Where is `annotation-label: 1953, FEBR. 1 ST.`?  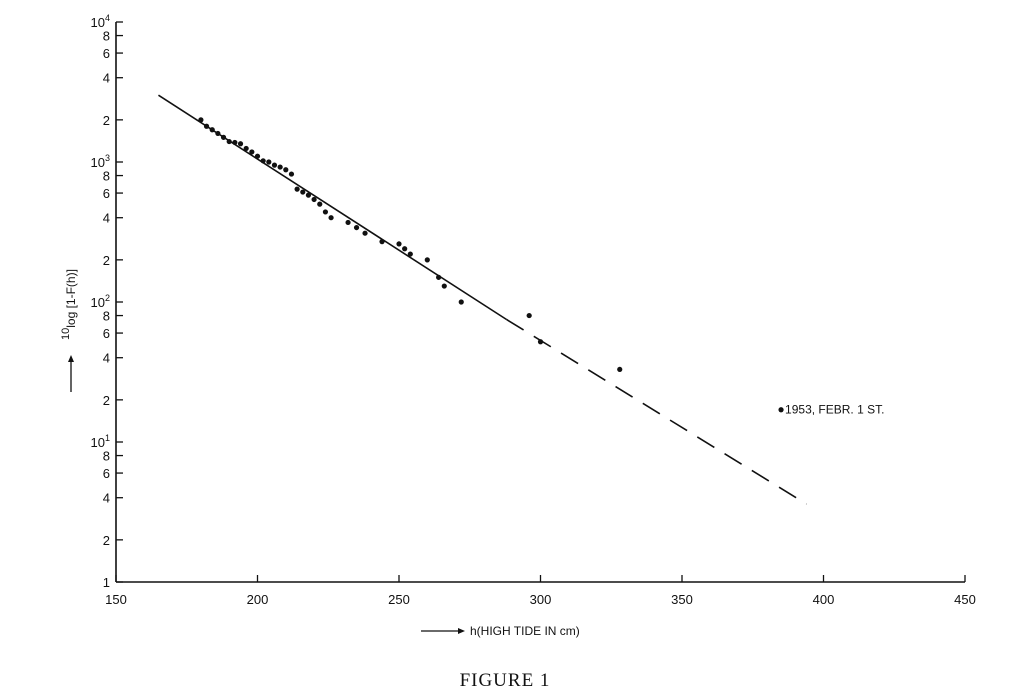
annotation-label: 1953, FEBR. 1 ST. is located at coordinates (834, 410).